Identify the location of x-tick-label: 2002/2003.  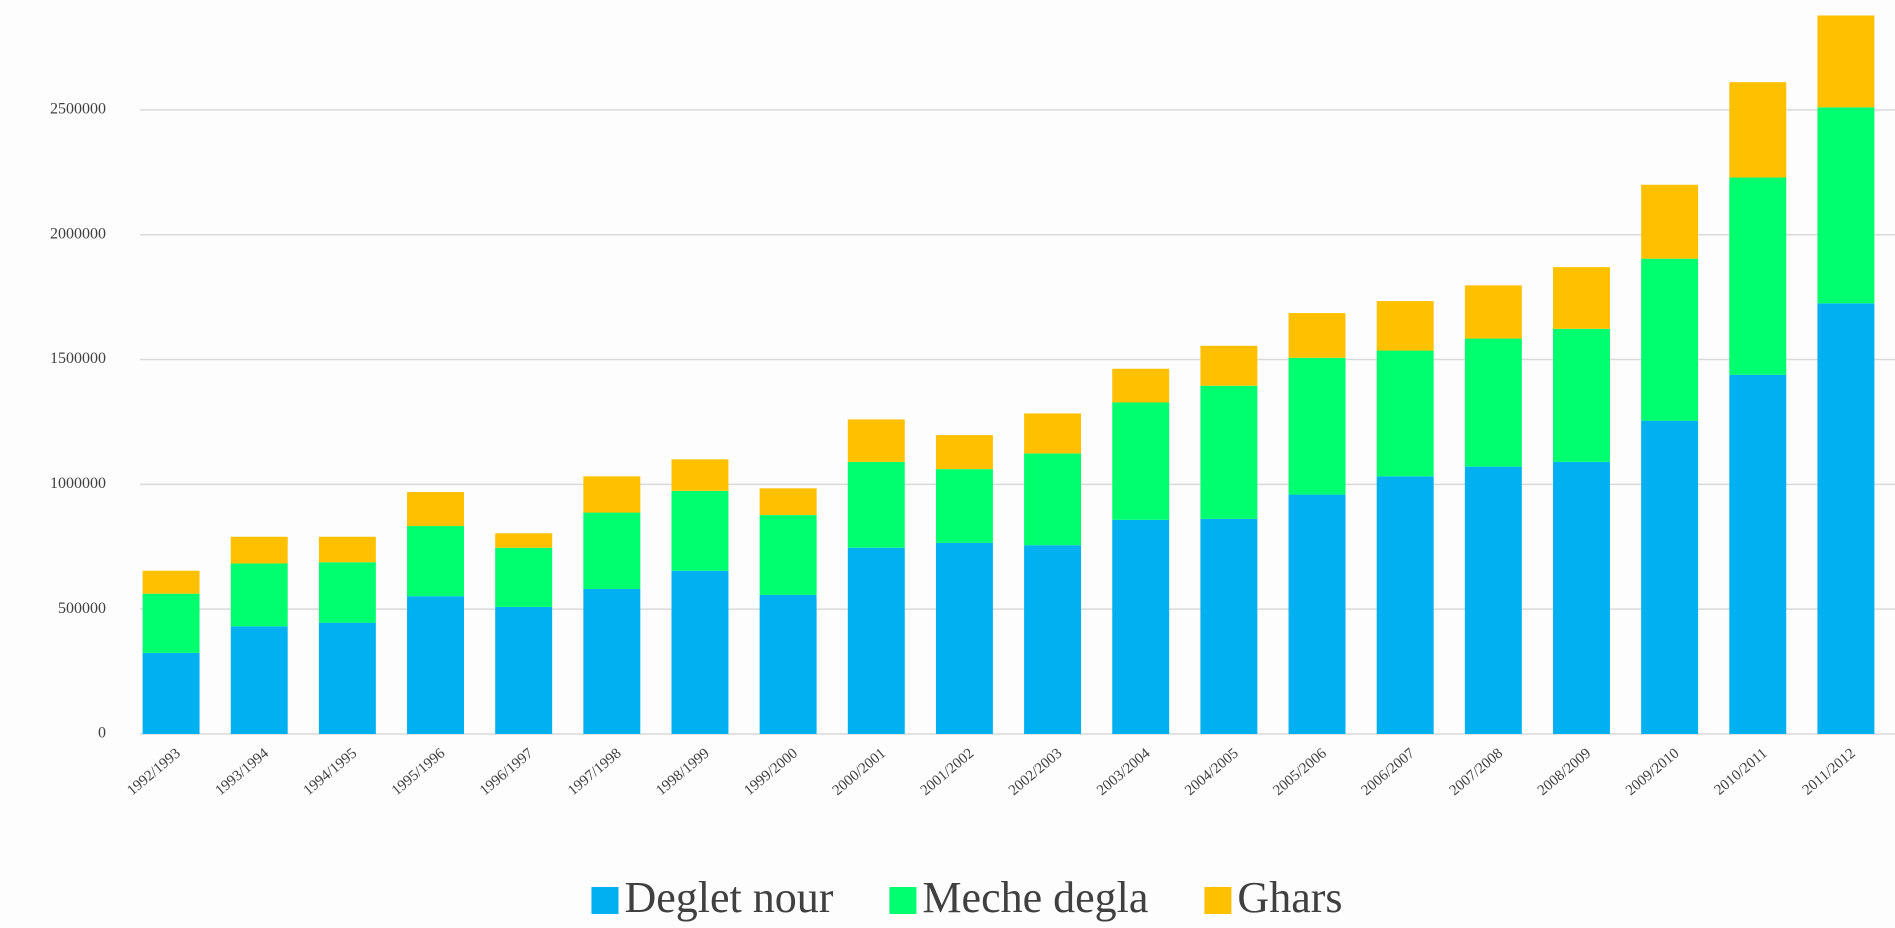
(1035, 772).